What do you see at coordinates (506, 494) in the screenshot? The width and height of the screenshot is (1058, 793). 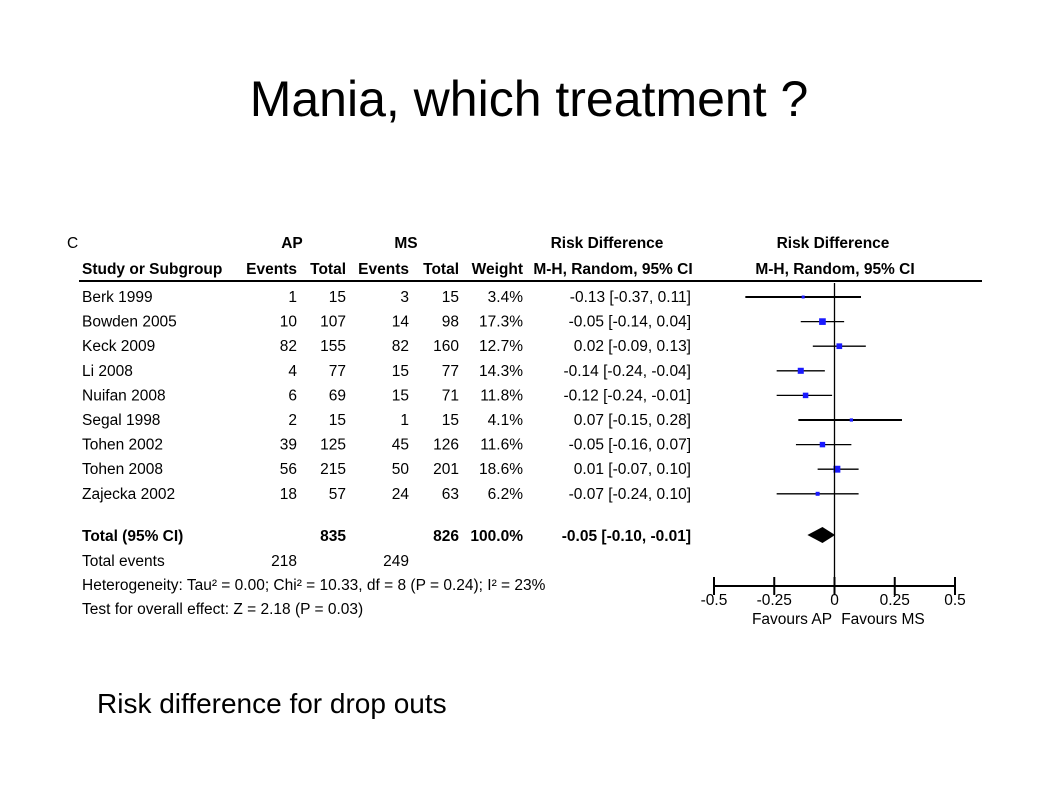 I see `study-weight: 6.2%` at bounding box center [506, 494].